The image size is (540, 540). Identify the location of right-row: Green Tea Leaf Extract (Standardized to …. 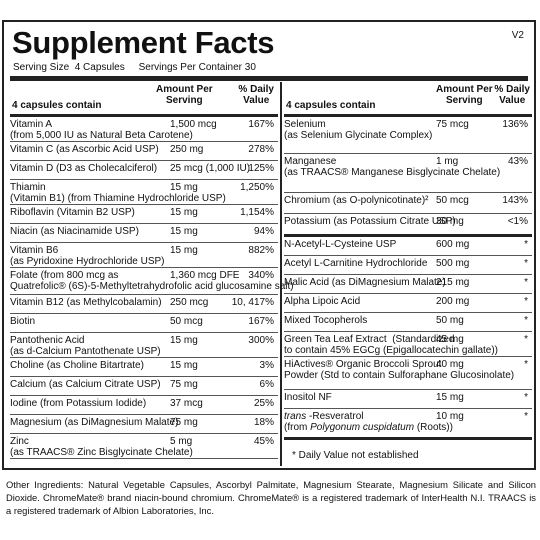
(408, 344).